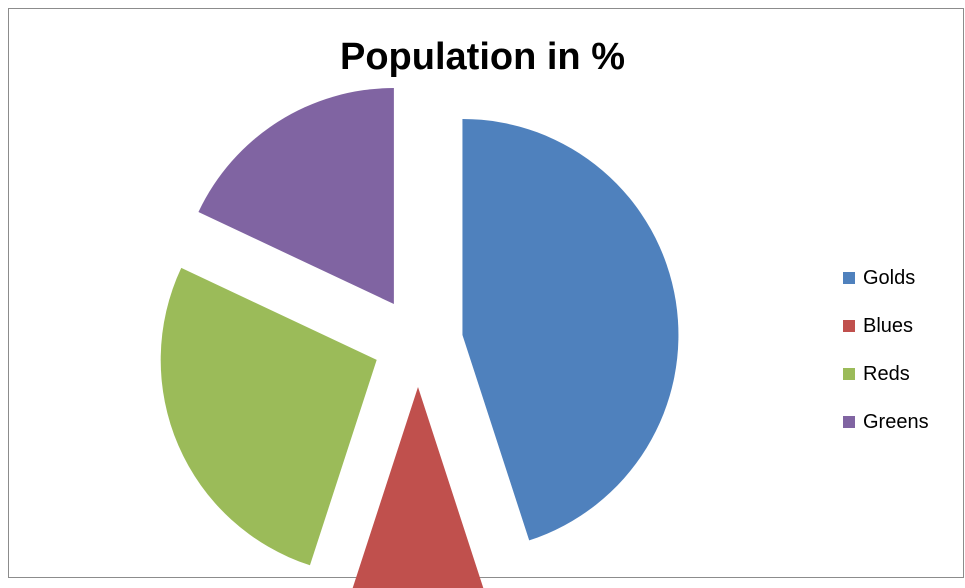 The image size is (965, 588). I want to click on legend: Golds Blues Reds Greens, so click(900, 350).